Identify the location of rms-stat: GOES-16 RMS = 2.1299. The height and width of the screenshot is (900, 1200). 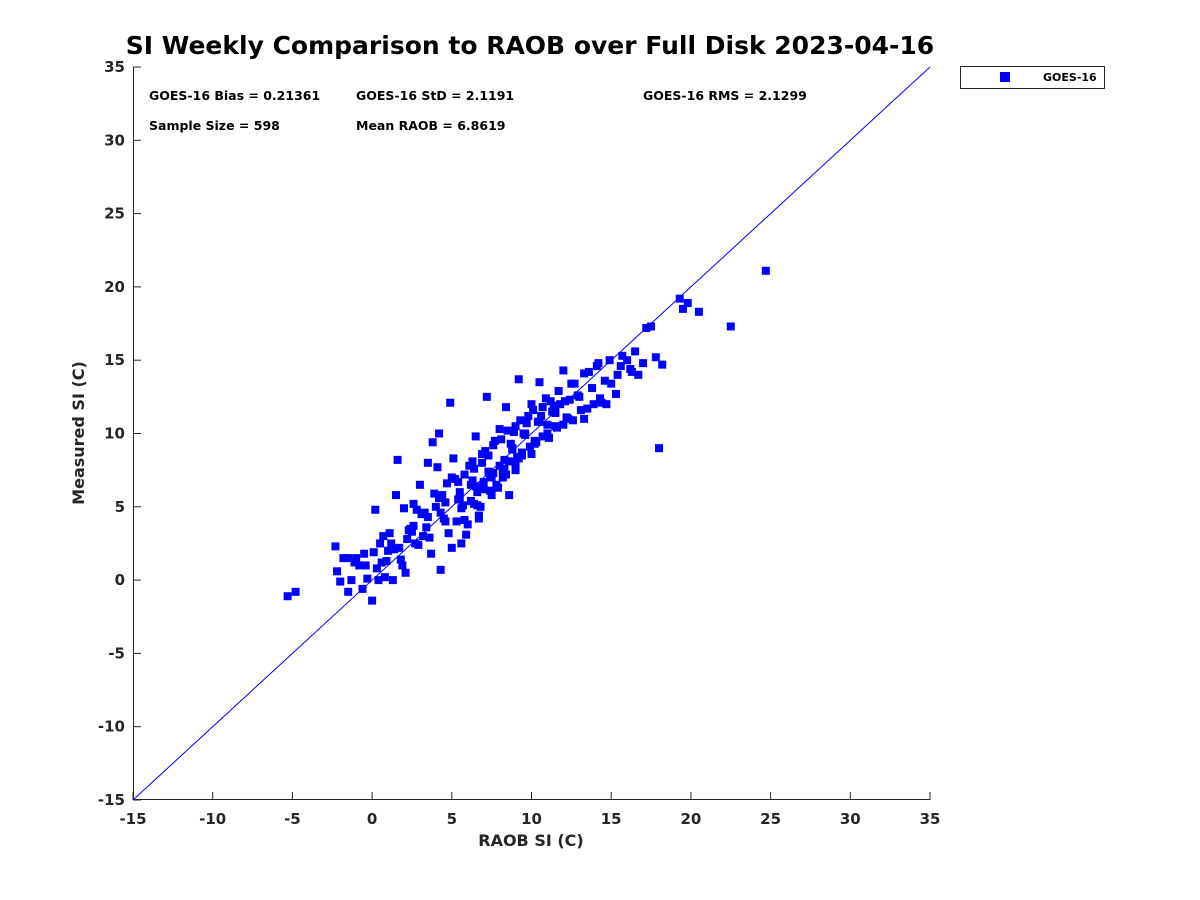
(725, 95).